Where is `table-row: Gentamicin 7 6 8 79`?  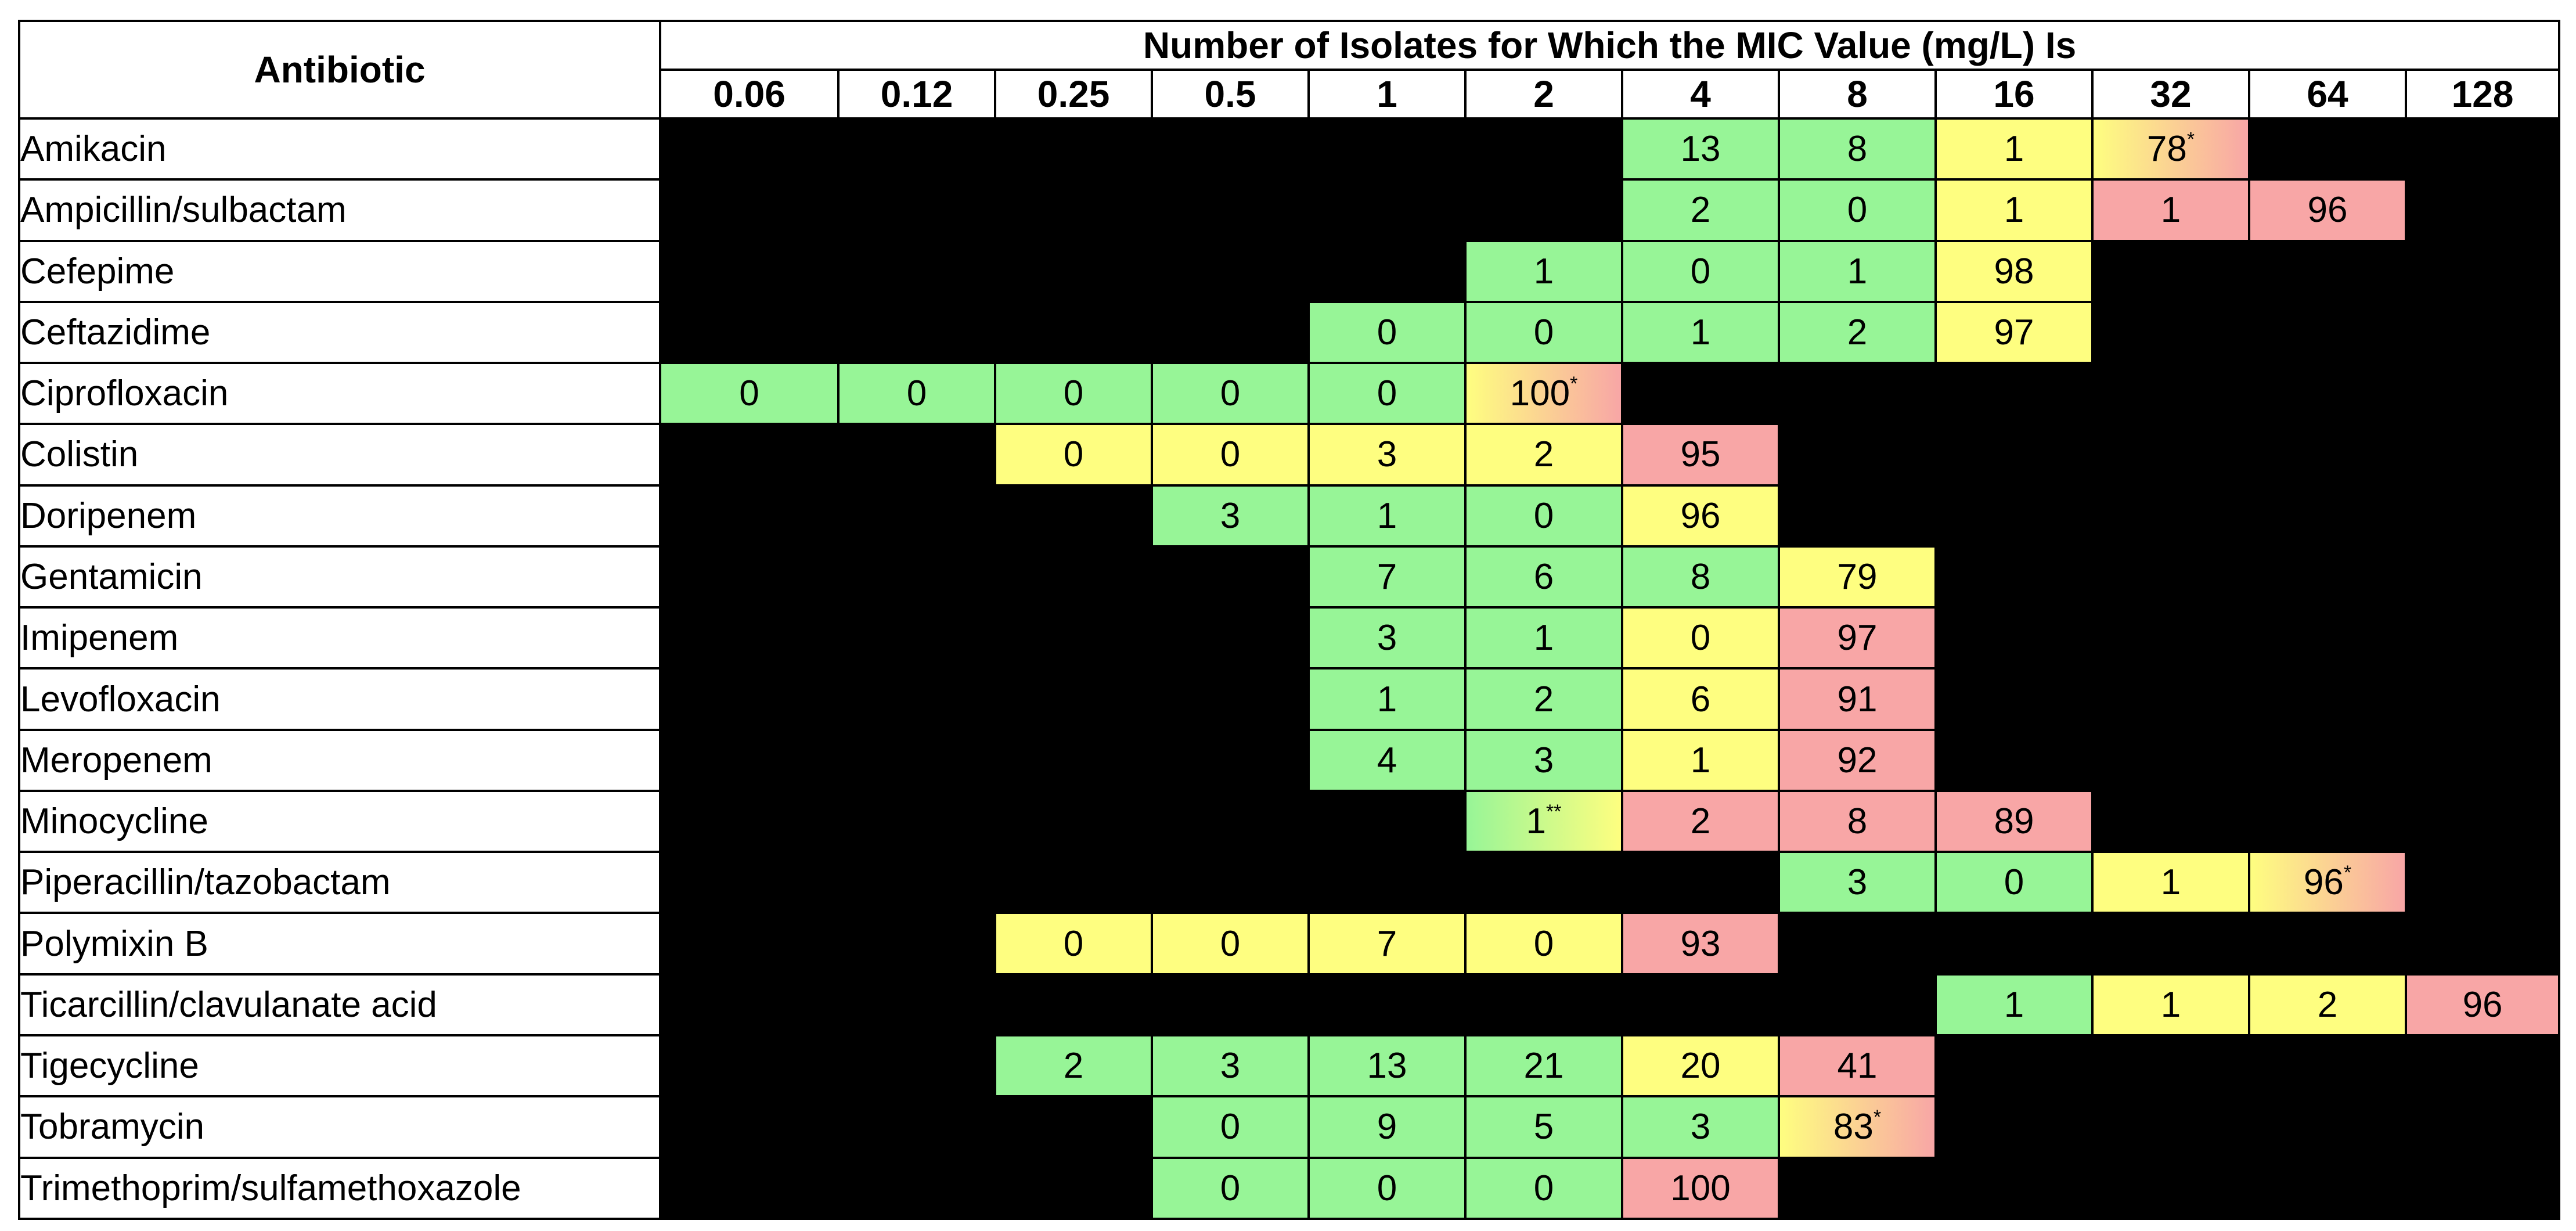 table-row: Gentamicin 7 6 8 79 is located at coordinates (1289, 577).